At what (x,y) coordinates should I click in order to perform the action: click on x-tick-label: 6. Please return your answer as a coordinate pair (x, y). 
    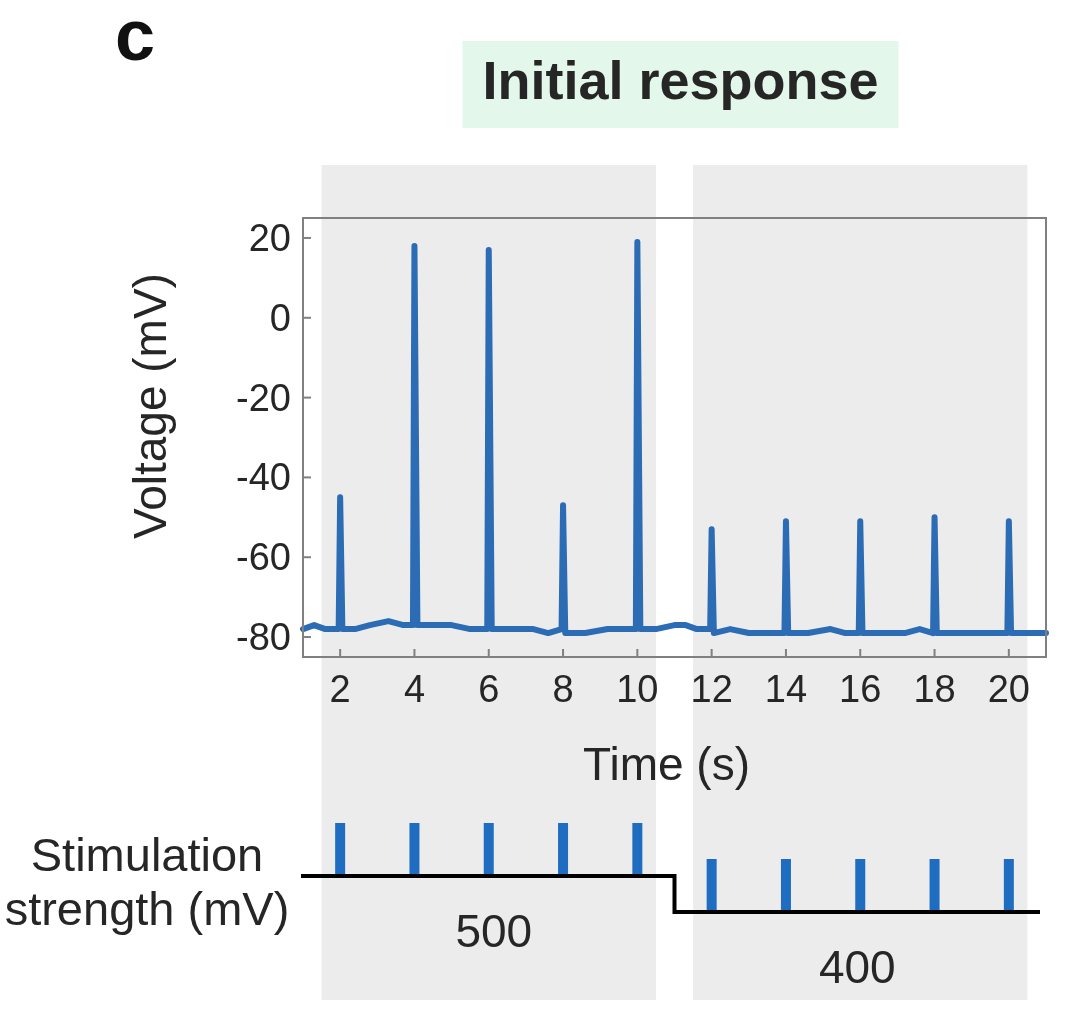
    Looking at the image, I should click on (489, 689).